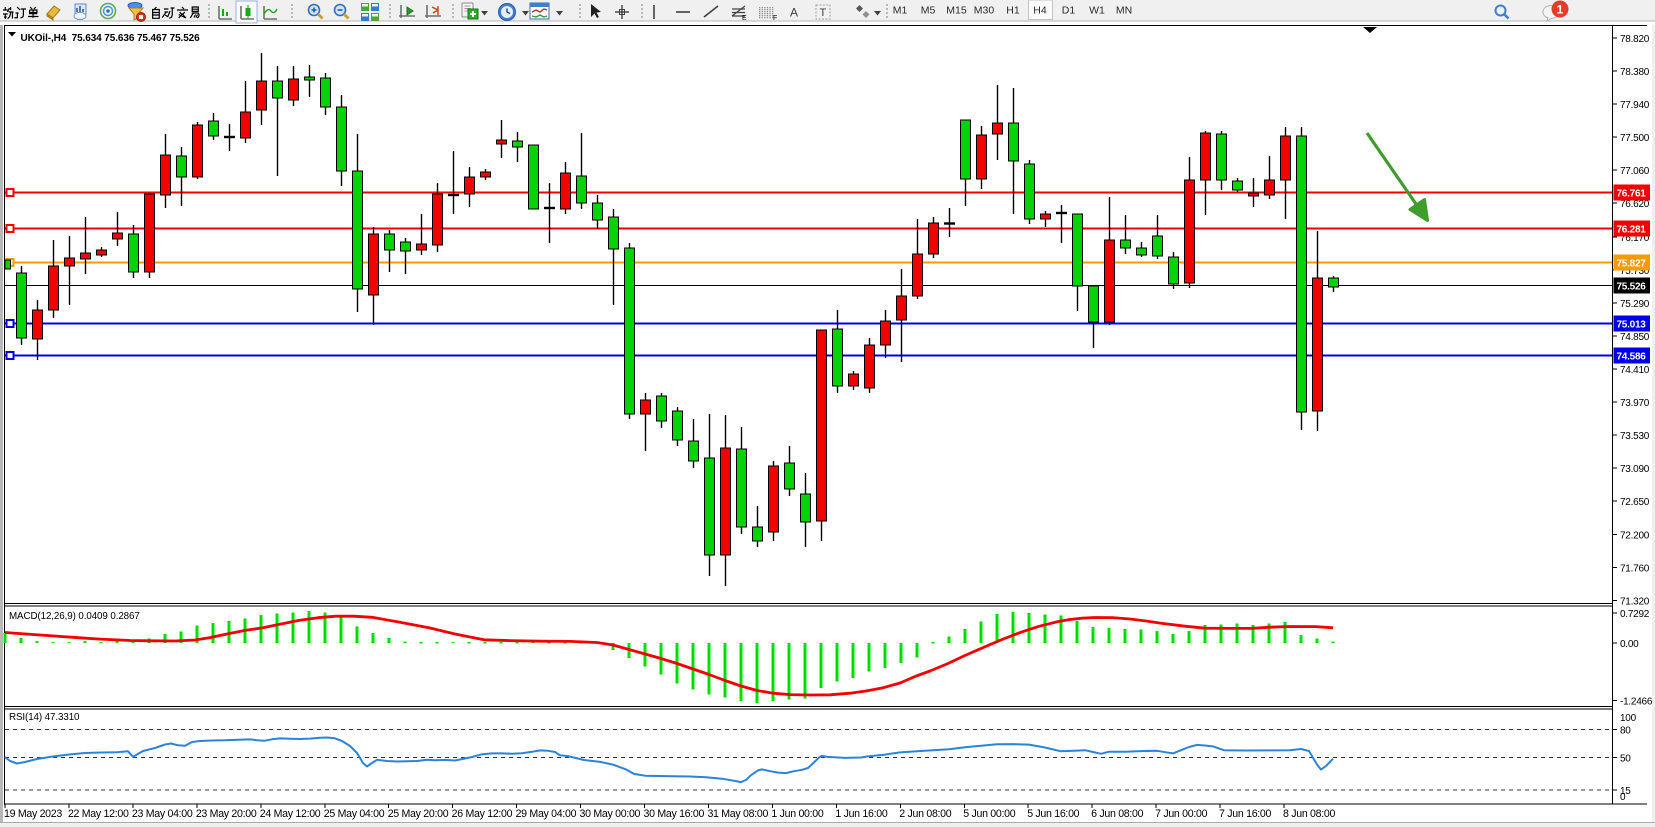 This screenshot has width=1655, height=827. Describe the element at coordinates (111, 38) in the screenshot. I see `svg-text:UKOil-,H4 75.634 75.636 75.46: UKOil-,H4 75.634 75.636 75.467 75.526` at that location.